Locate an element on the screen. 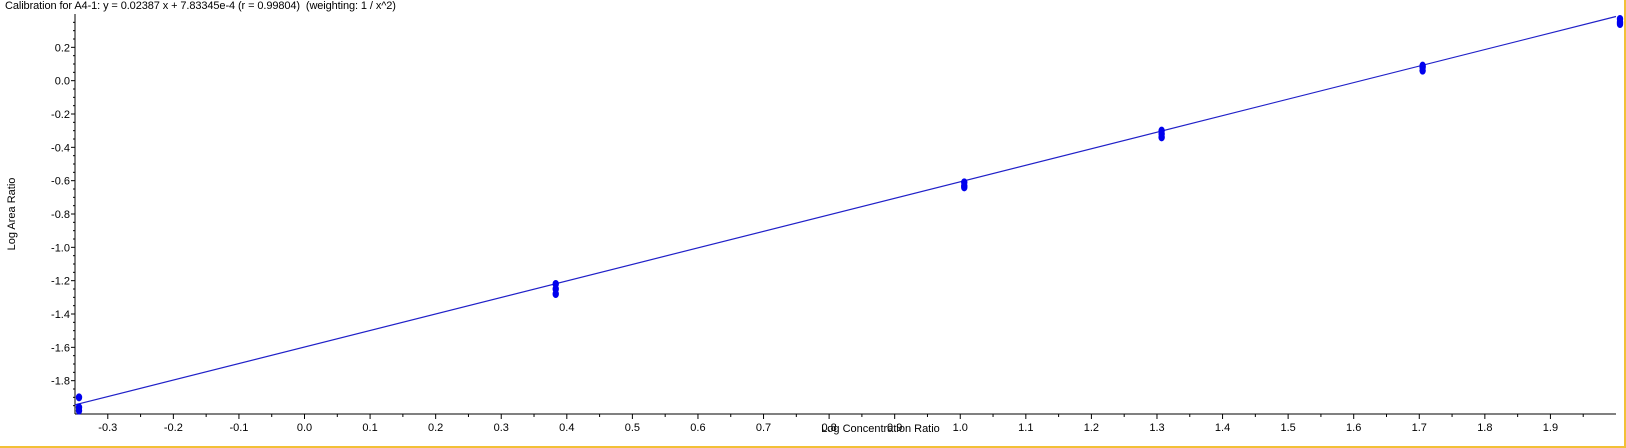 This screenshot has height=448, width=1626. x-tick-label: -0.2 is located at coordinates (173, 428).